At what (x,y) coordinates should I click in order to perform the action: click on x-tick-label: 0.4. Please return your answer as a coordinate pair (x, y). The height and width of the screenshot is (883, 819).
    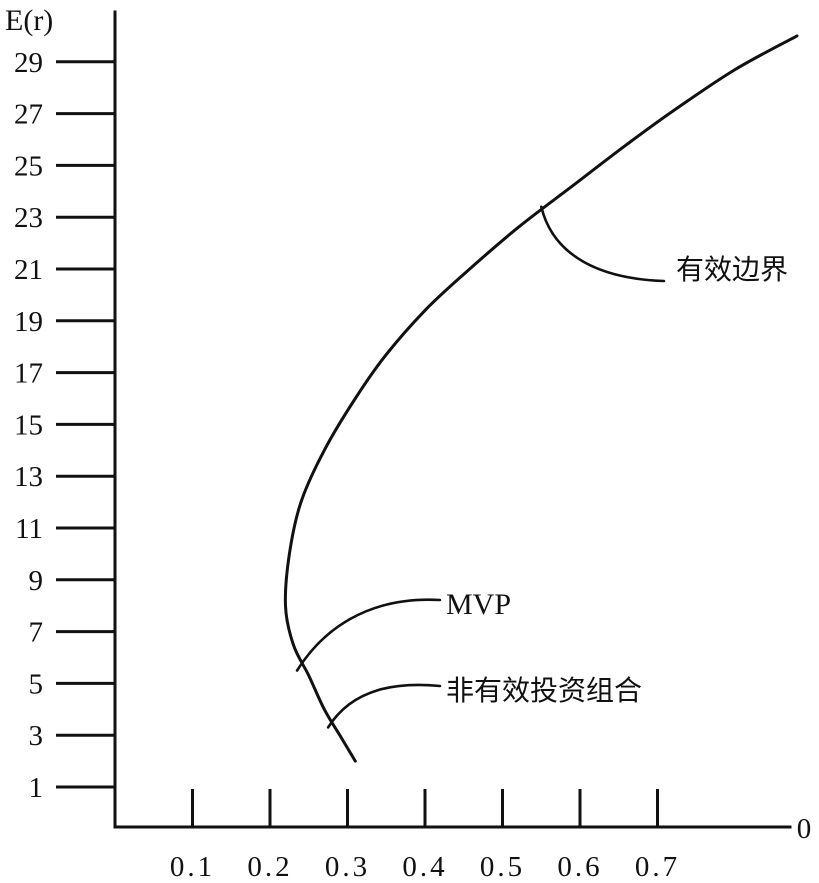
    Looking at the image, I should click on (424, 867).